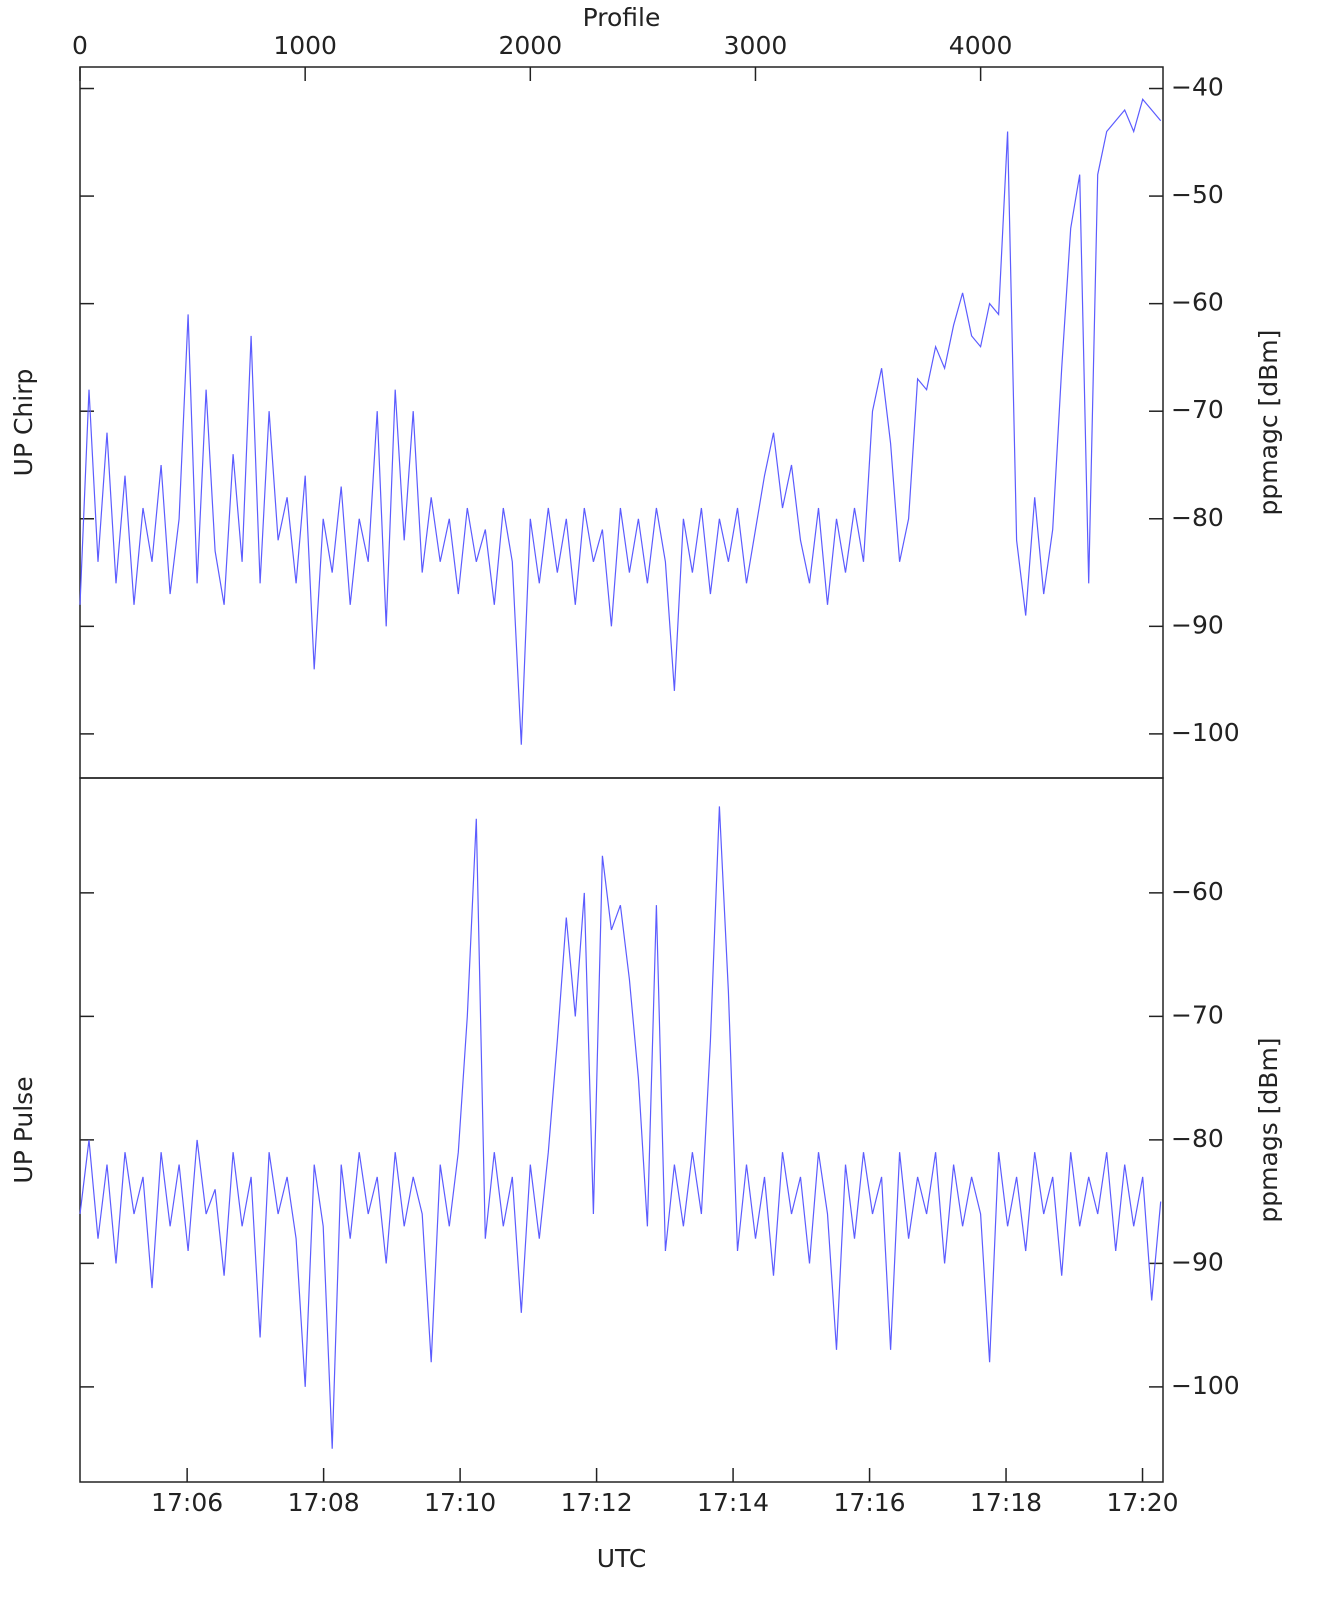 Image resolution: width=1332 pixels, height=1612 pixels. I want to click on x-tick-label: 2000, so click(530, 45).